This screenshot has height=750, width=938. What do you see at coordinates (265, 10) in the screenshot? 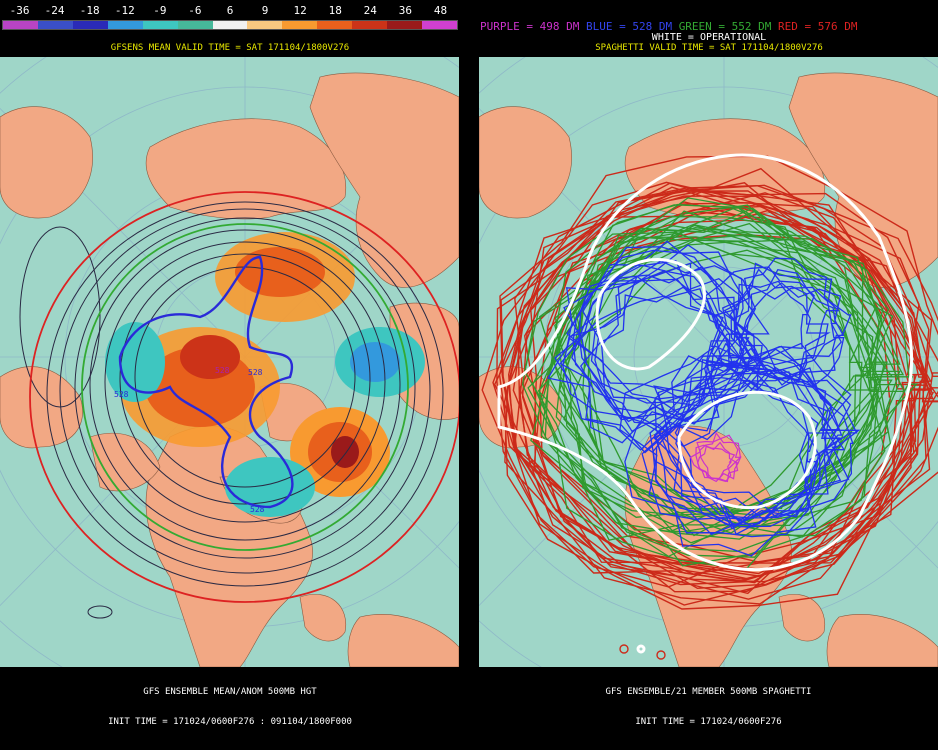
I see `colorbar-label: 9` at bounding box center [265, 10].